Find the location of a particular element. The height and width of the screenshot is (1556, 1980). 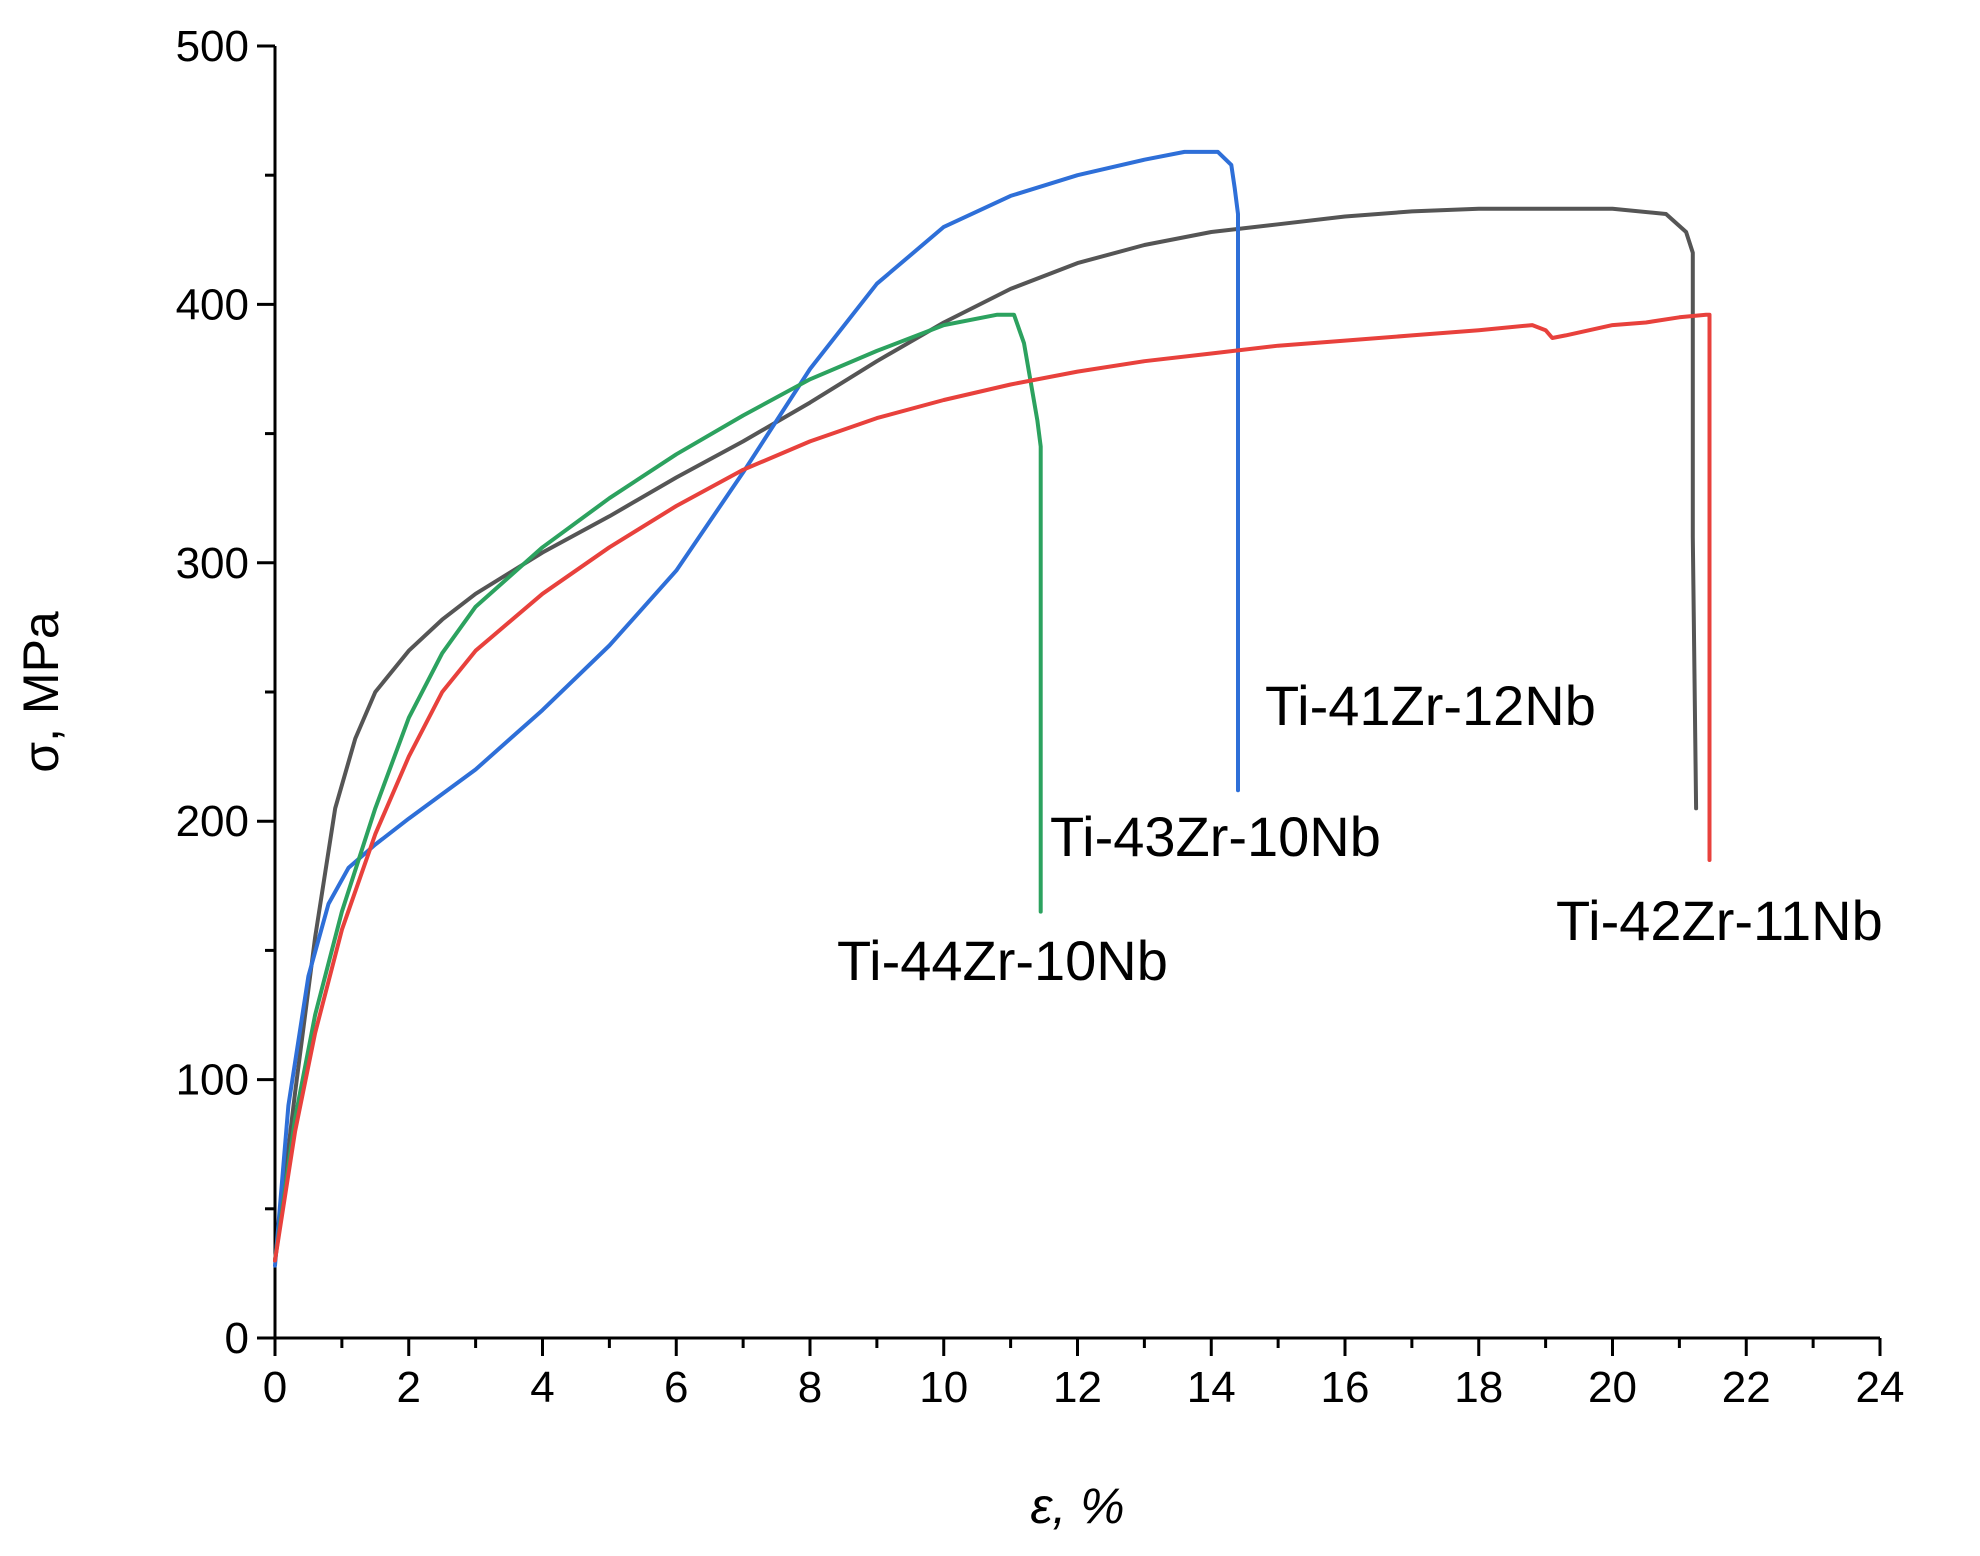

x-tick-label: 22 is located at coordinates (1746, 1387).